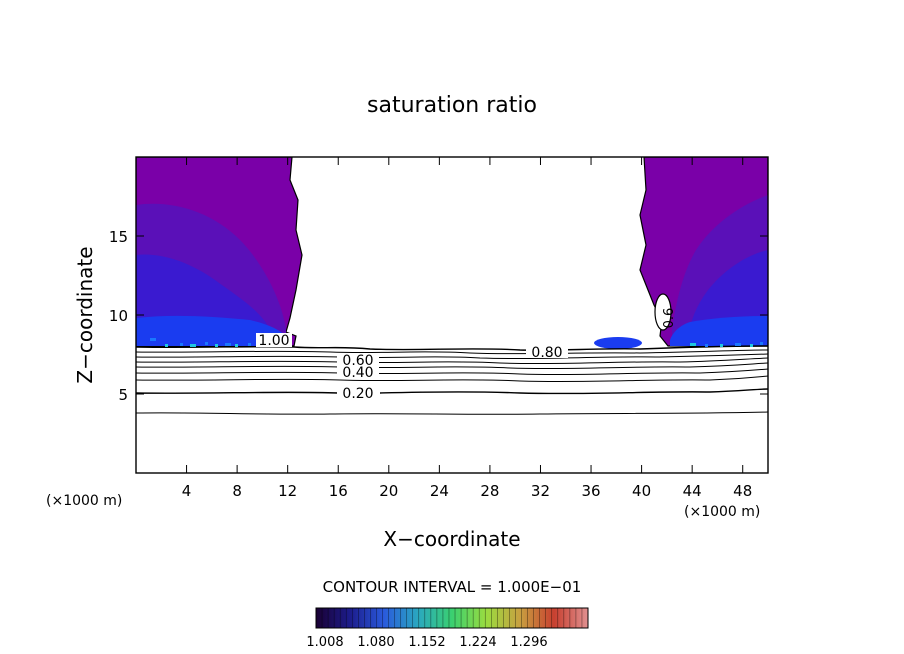  What do you see at coordinates (489, 491) in the screenshot?
I see `x-tick-label: 28` at bounding box center [489, 491].